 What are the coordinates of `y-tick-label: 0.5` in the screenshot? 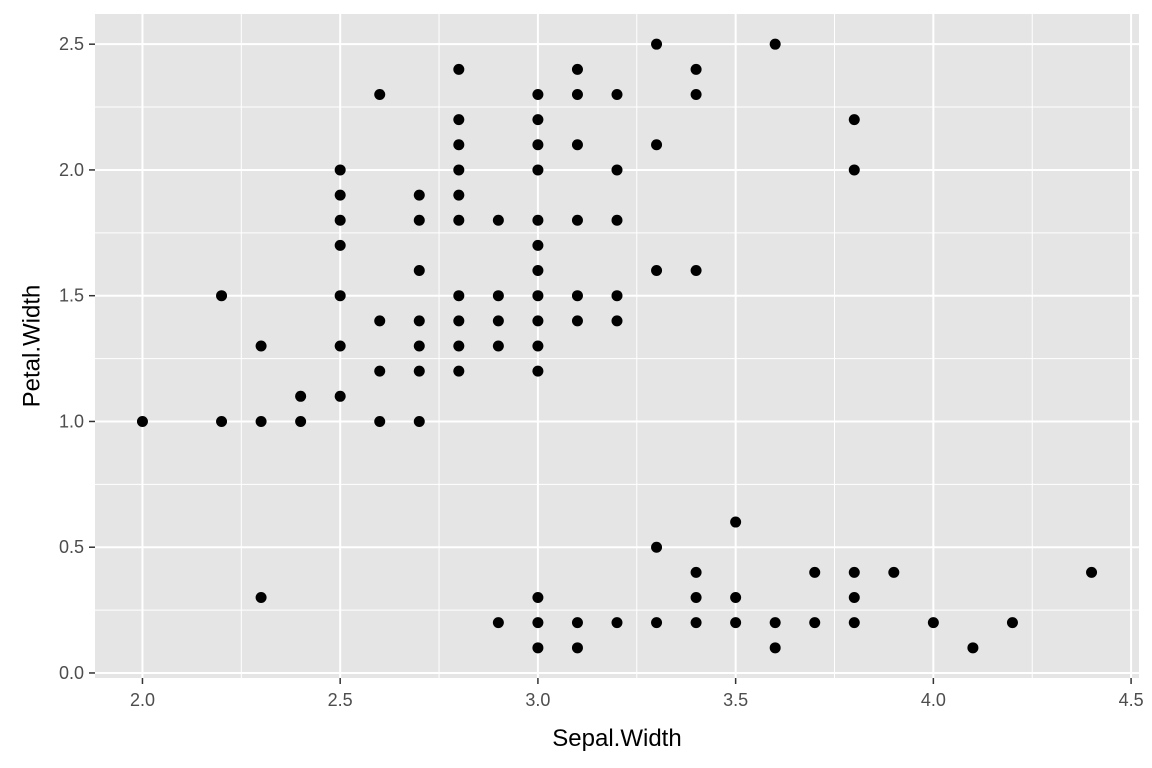 It's located at (71, 547).